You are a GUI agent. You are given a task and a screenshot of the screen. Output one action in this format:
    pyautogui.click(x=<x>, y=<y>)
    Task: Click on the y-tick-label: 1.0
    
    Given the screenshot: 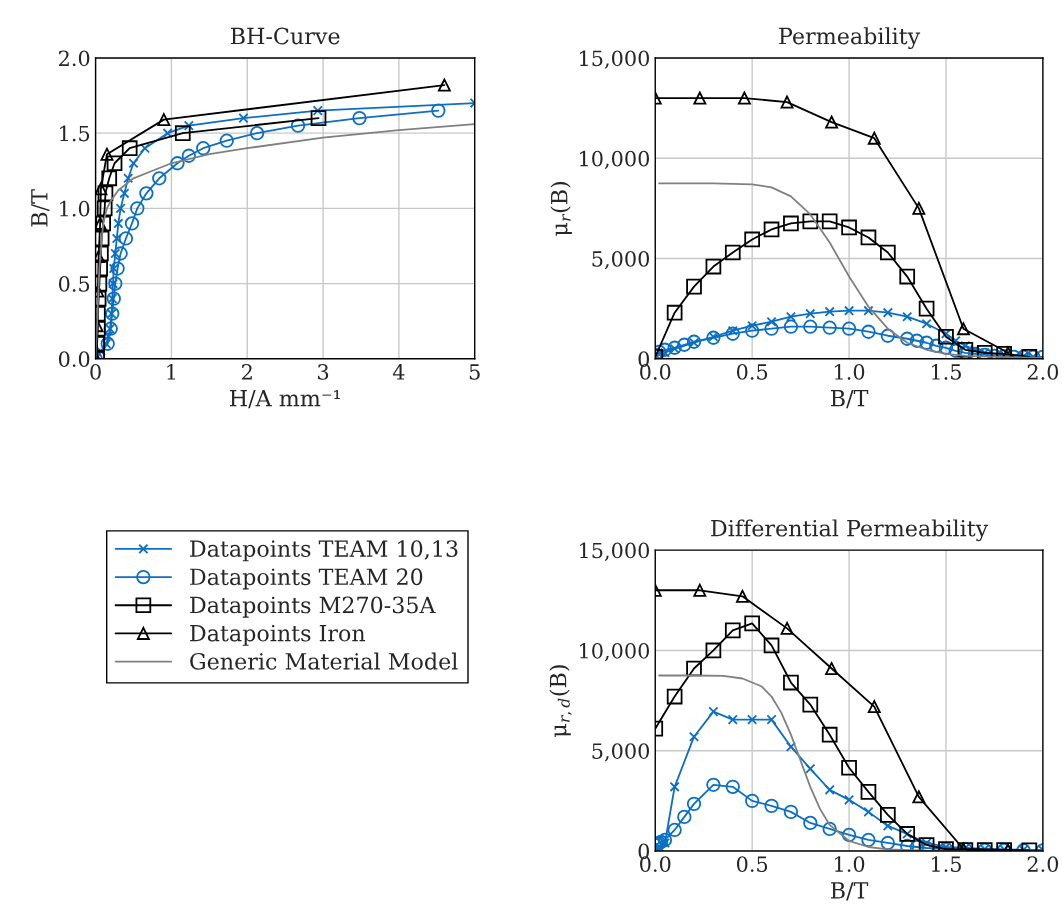 What is the action you would take?
    pyautogui.click(x=75, y=208)
    